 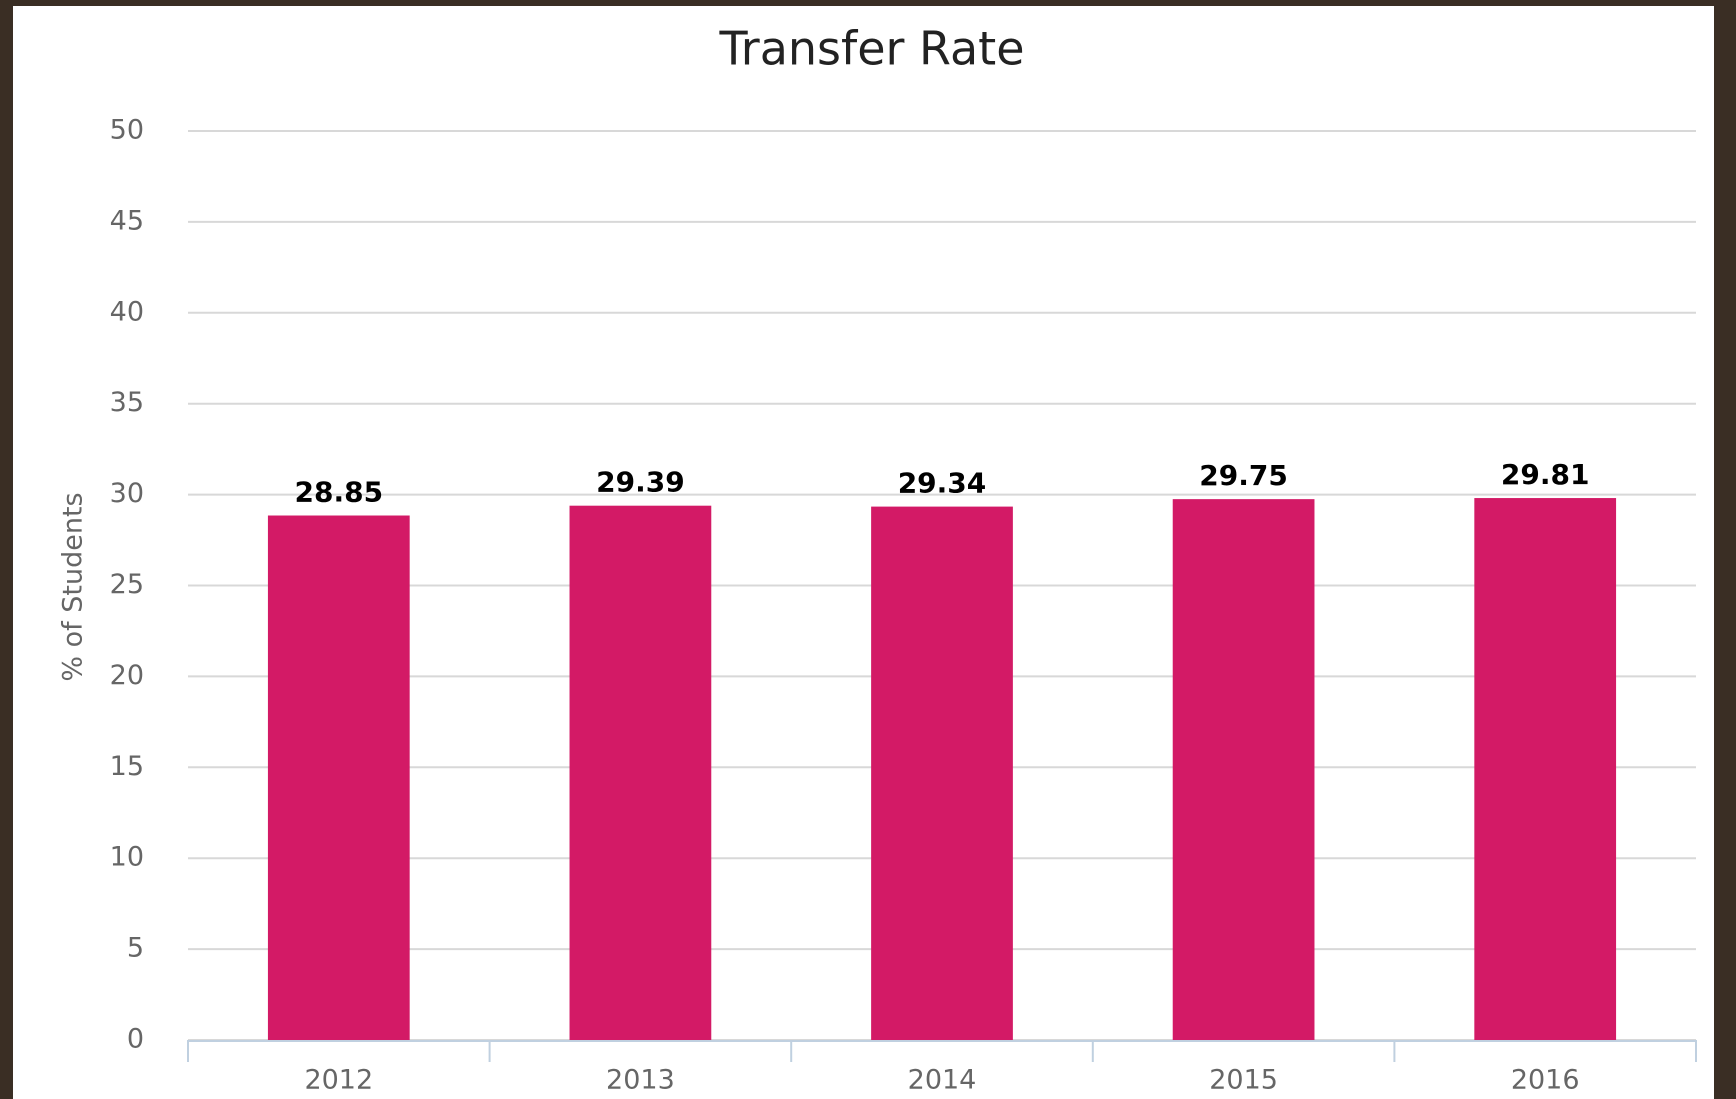 What do you see at coordinates (127, 675) in the screenshot?
I see `y-tick-label: 20` at bounding box center [127, 675].